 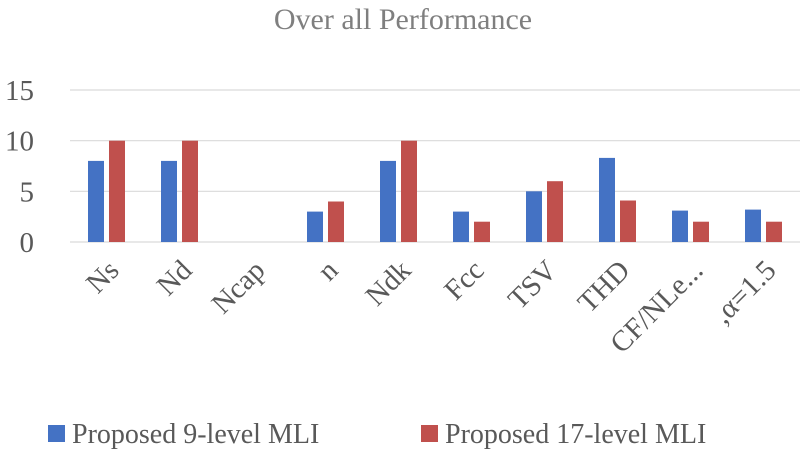 I want to click on chart-title: Over all Performance, so click(x=403, y=19).